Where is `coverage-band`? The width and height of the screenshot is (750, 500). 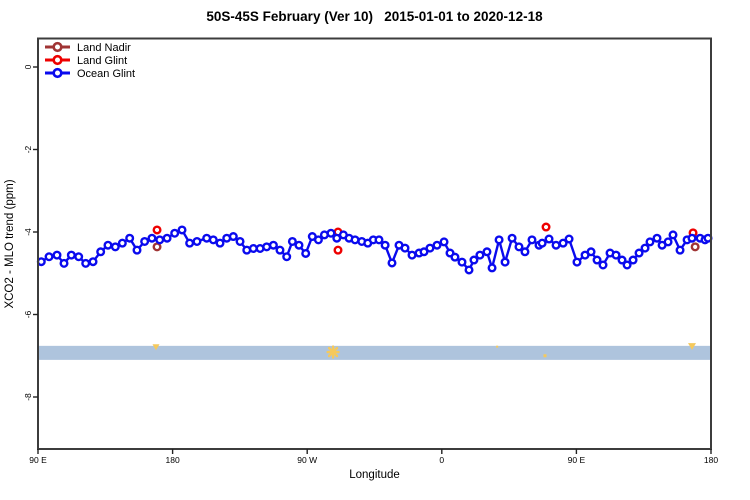 coverage-band is located at coordinates (374, 352).